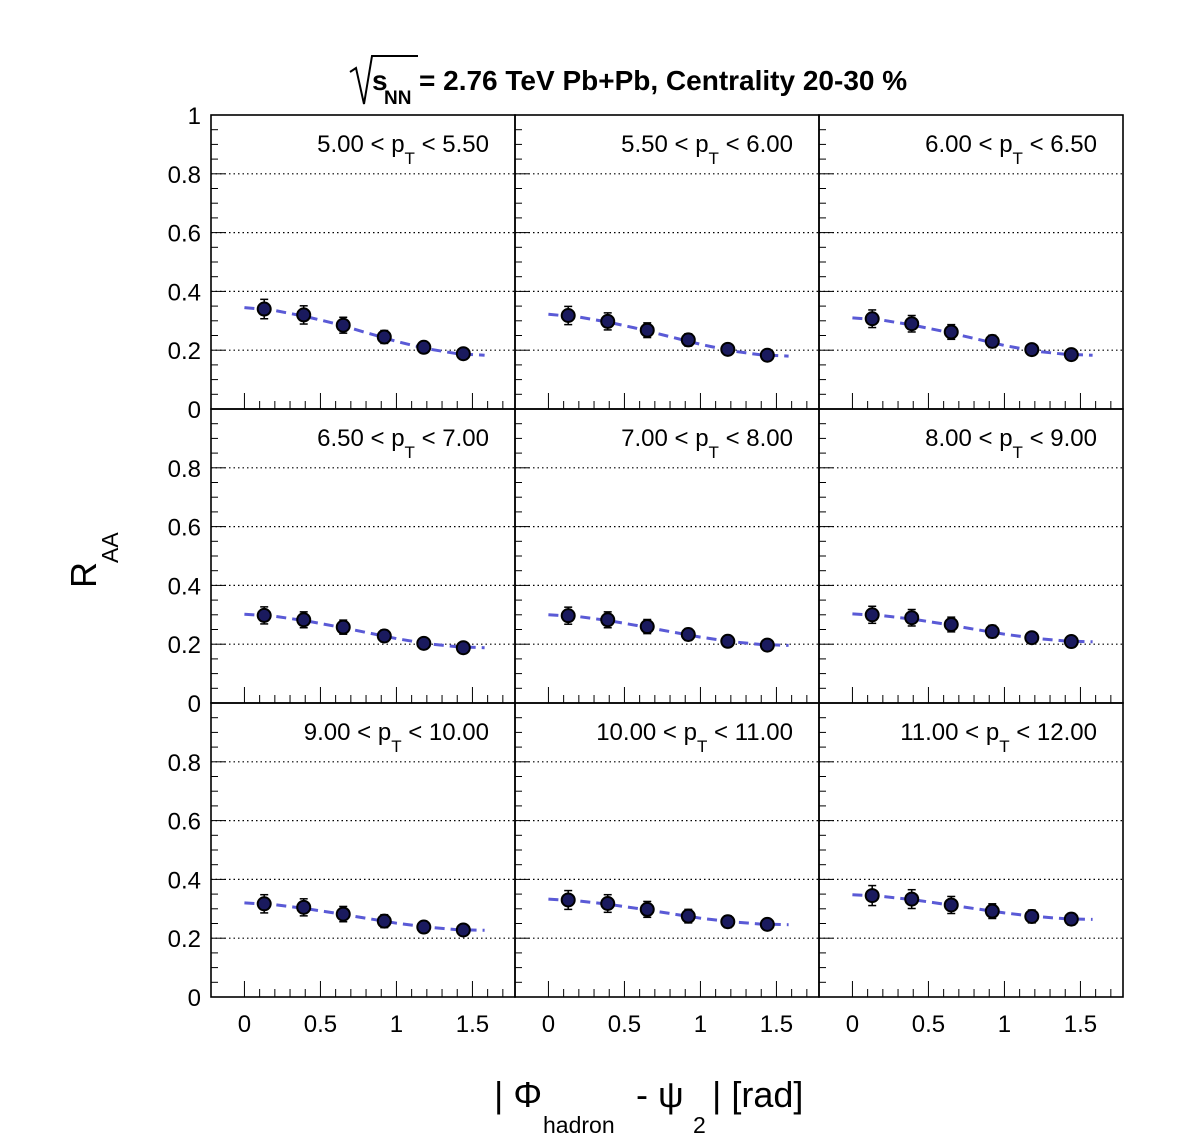 Image resolution: width=1181 pixels, height=1147 pixels. What do you see at coordinates (646, 732) in the screenshot?
I see `pt-range-label-start: 10.00 < p` at bounding box center [646, 732].